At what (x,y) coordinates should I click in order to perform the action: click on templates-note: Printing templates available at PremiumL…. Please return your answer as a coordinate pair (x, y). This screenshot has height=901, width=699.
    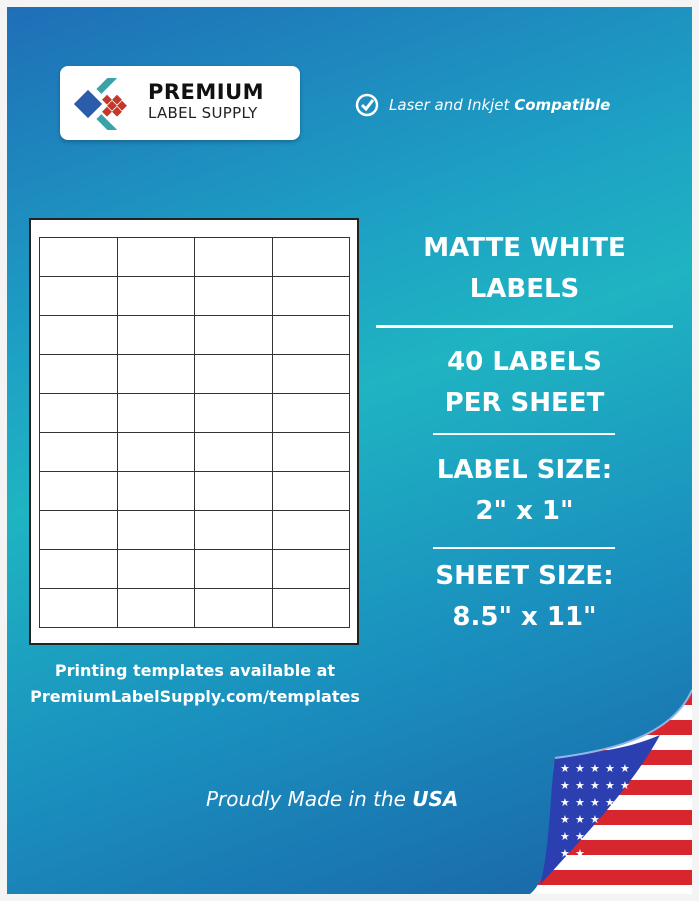
    Looking at the image, I should click on (195, 684).